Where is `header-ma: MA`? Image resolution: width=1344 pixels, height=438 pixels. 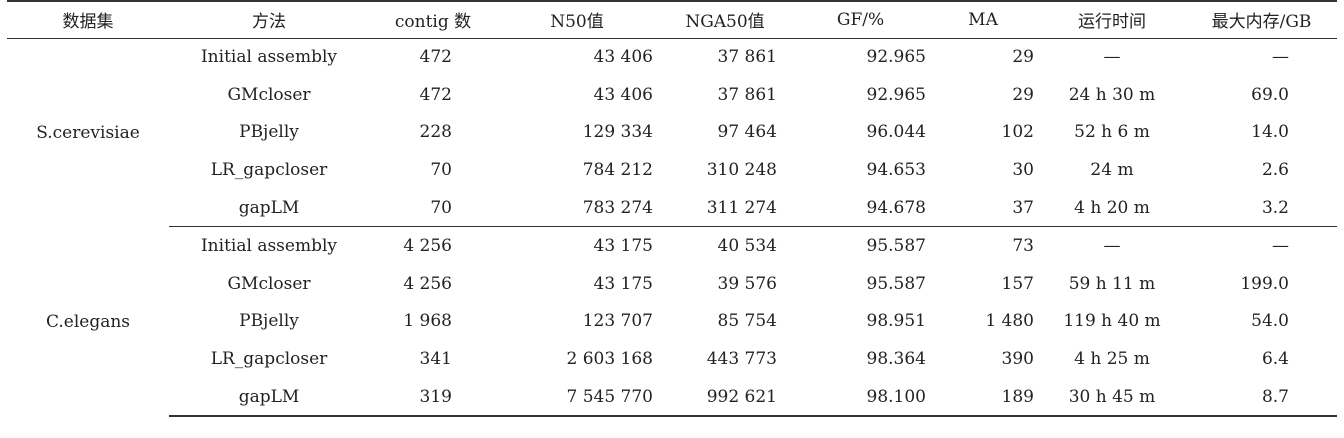 header-ma: MA is located at coordinates (983, 19).